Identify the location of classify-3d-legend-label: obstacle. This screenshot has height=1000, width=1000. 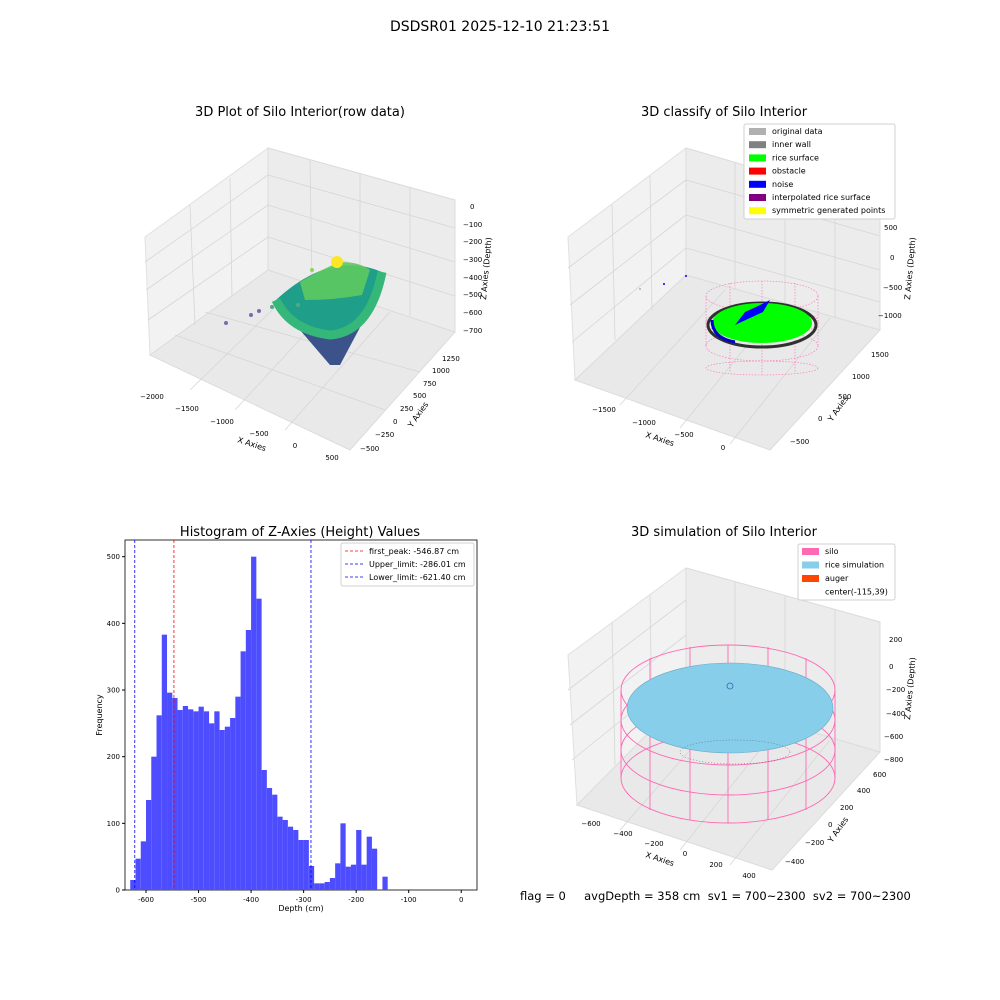
(789, 171).